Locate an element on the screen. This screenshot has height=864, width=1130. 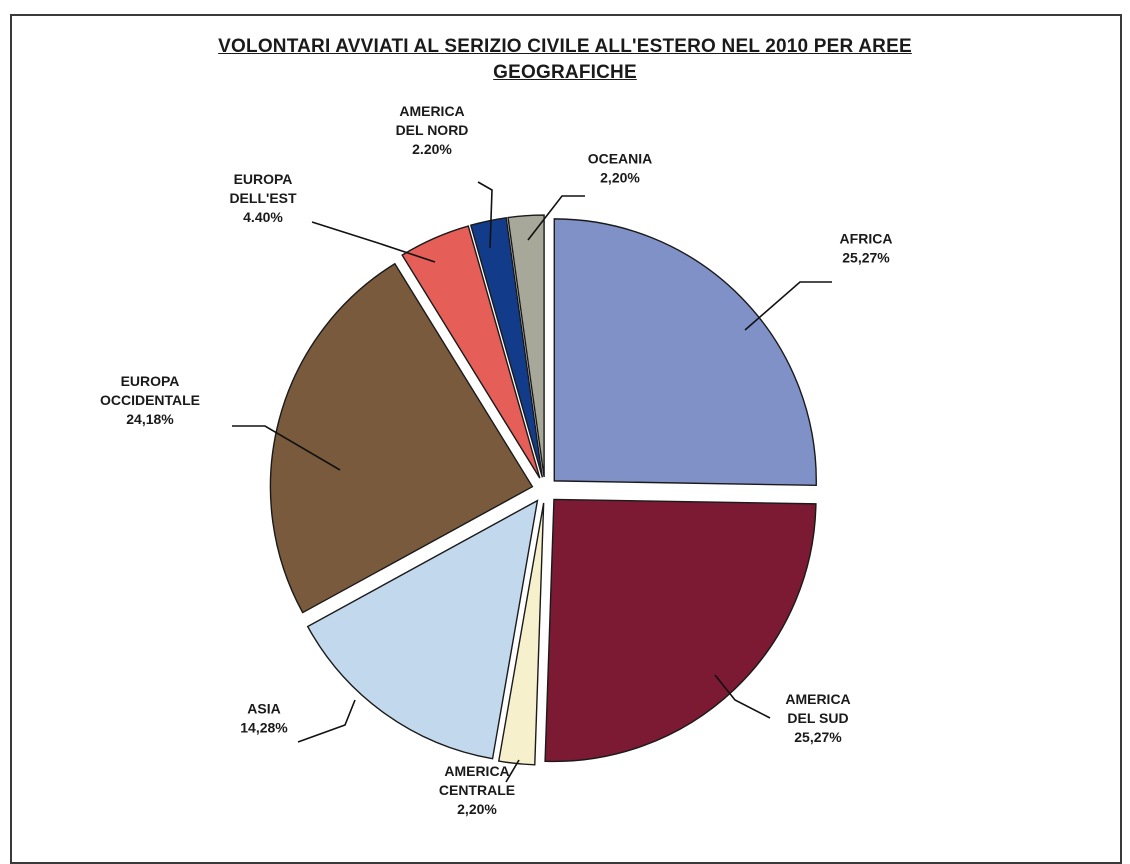
slice-name-asia: ASIA is located at coordinates (263, 709).